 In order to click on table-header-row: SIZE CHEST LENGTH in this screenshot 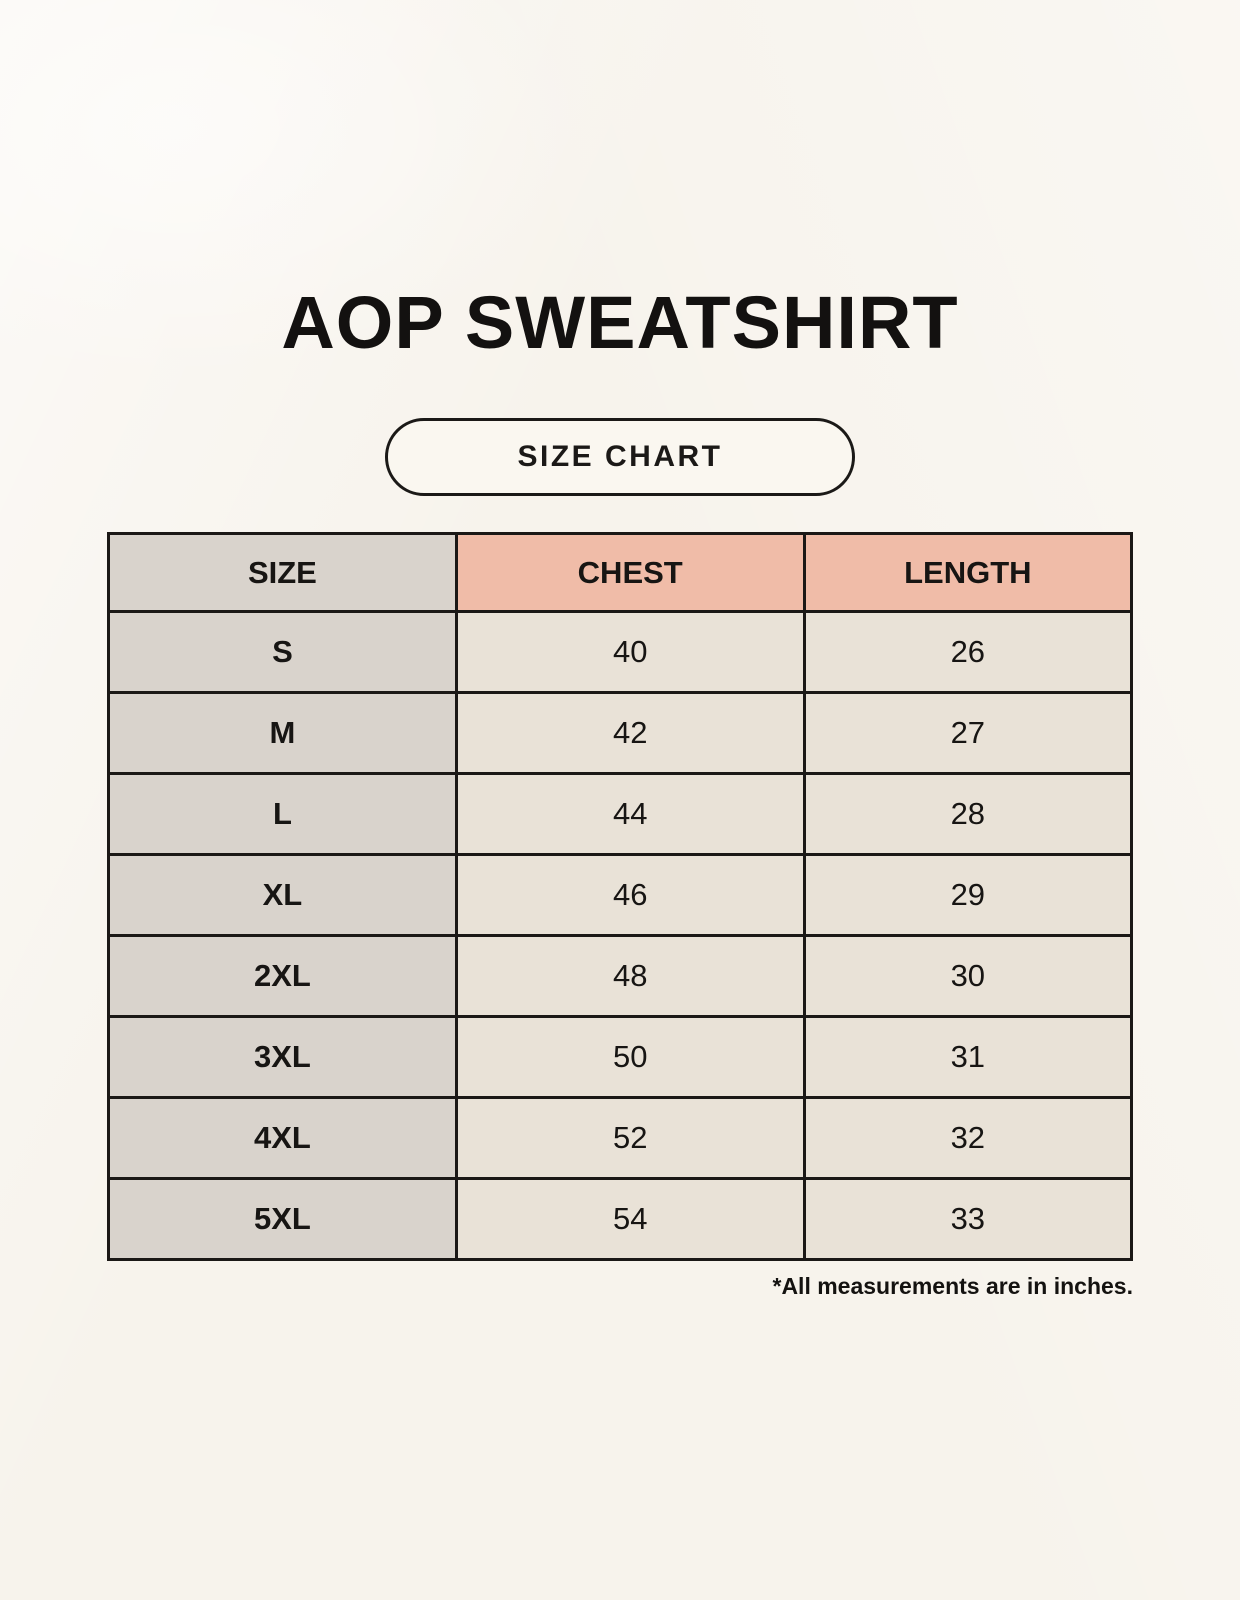, I will do `click(620, 572)`.